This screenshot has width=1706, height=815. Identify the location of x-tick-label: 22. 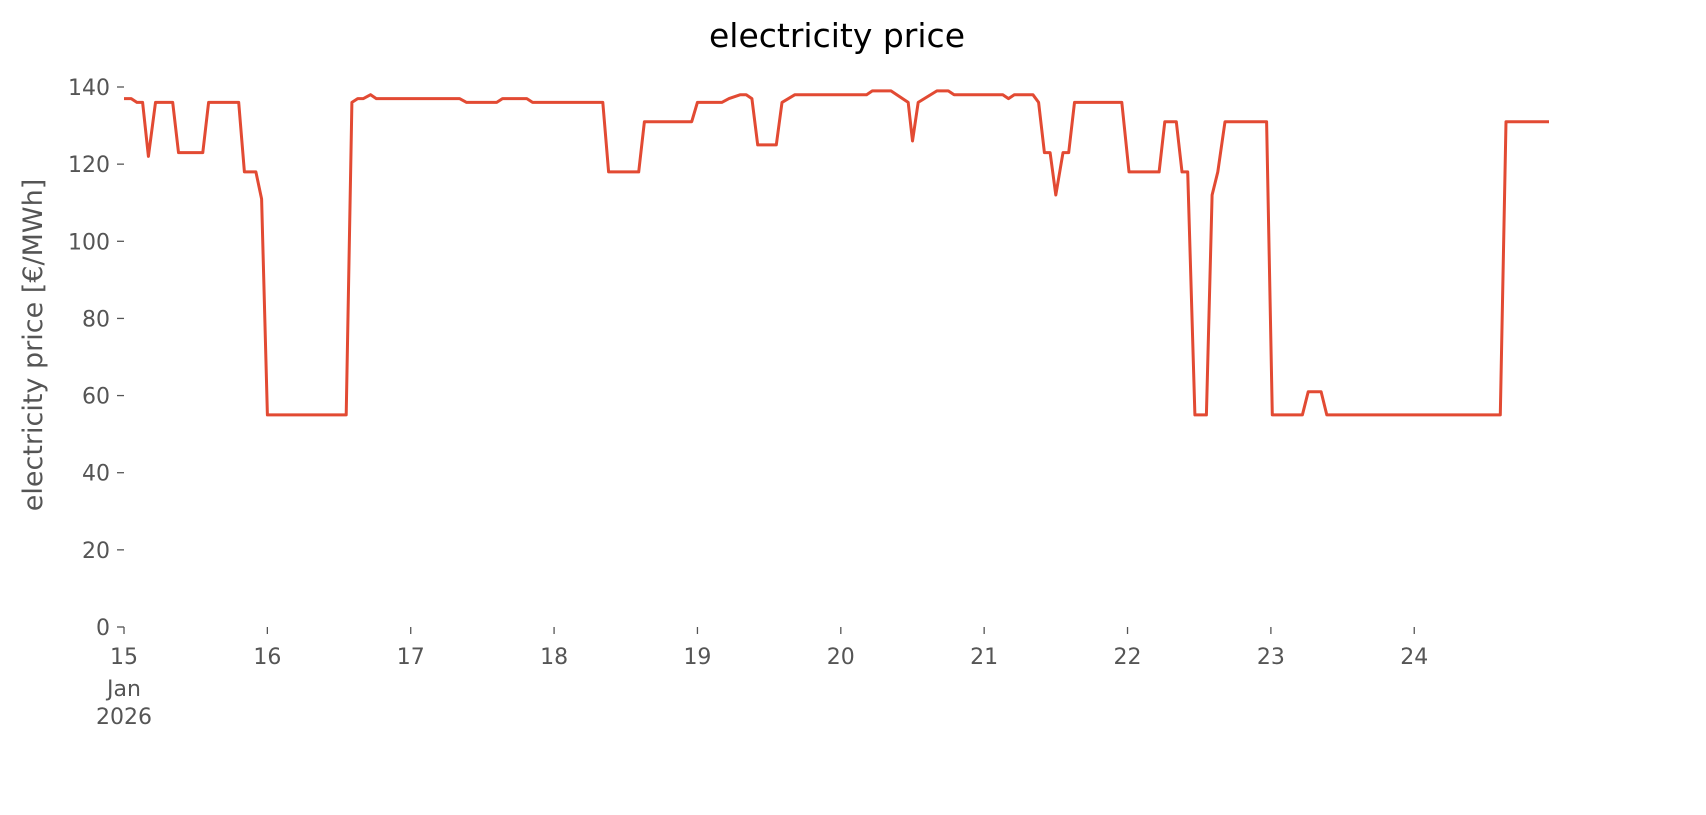
(1128, 657).